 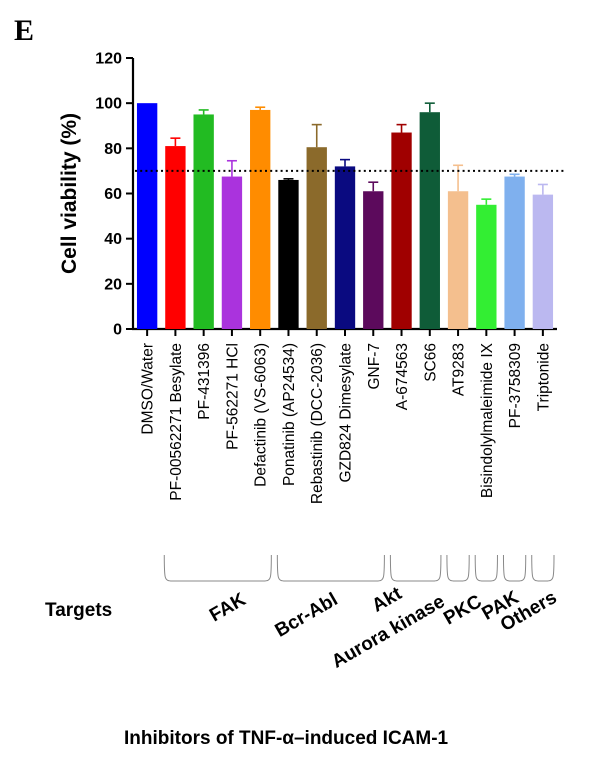 I want to click on y-tick-label: 20, so click(x=113, y=284).